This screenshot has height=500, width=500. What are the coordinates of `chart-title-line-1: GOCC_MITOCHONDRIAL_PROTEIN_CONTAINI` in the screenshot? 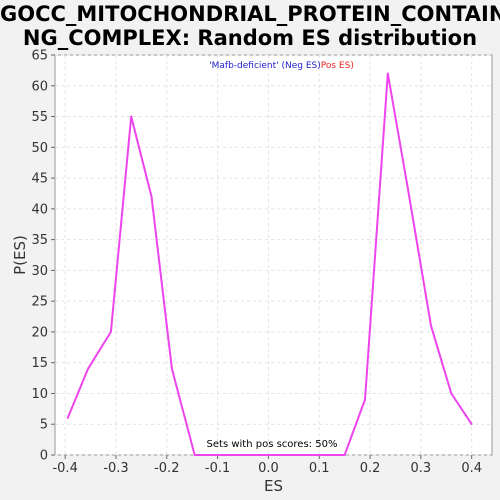 It's located at (250, 14).